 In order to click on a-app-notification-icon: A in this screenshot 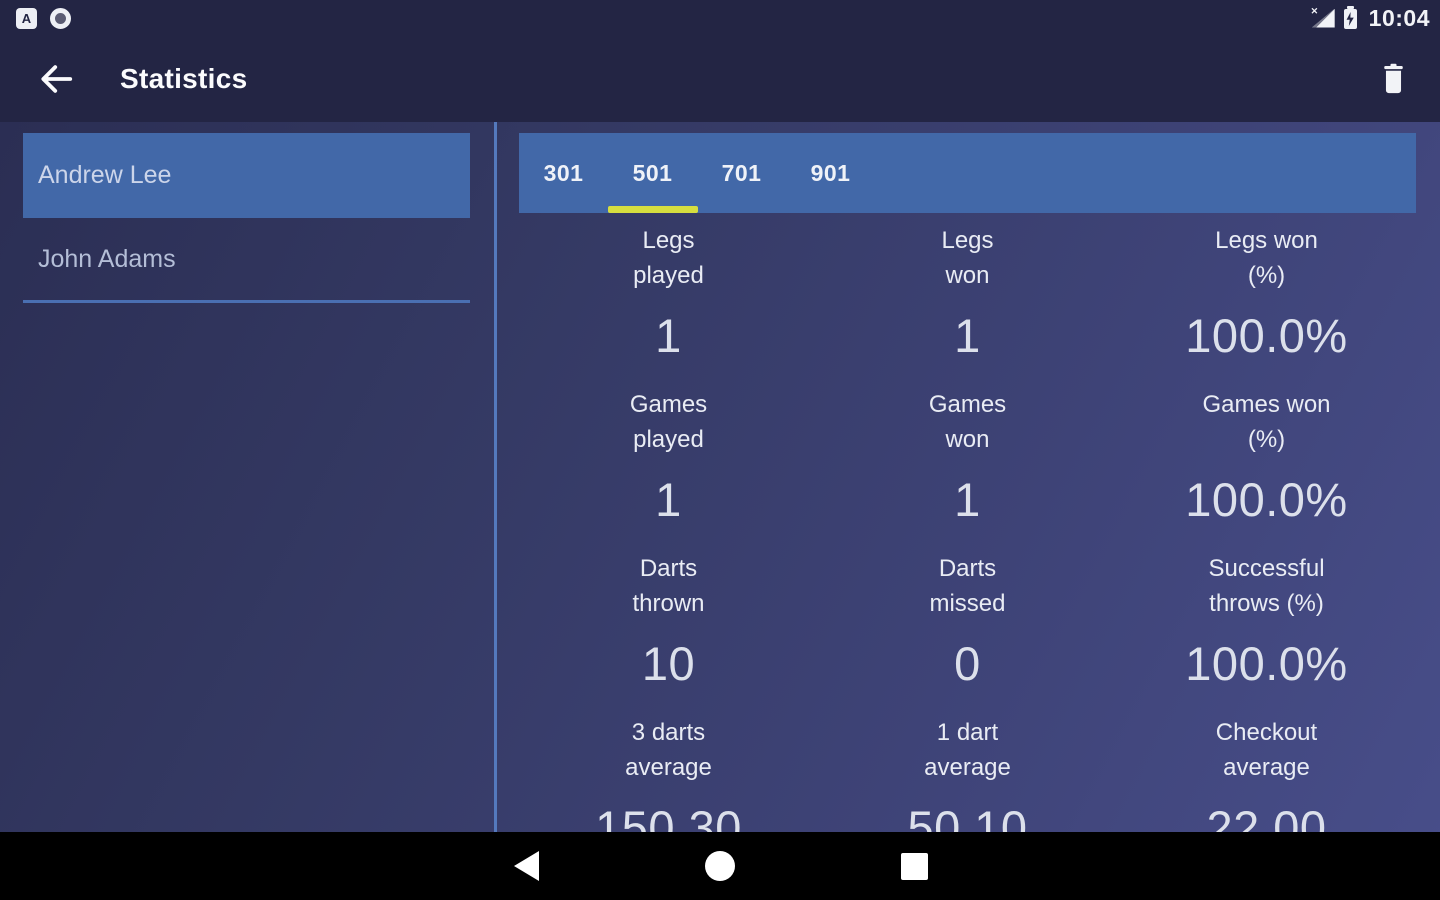, I will do `click(26, 18)`.